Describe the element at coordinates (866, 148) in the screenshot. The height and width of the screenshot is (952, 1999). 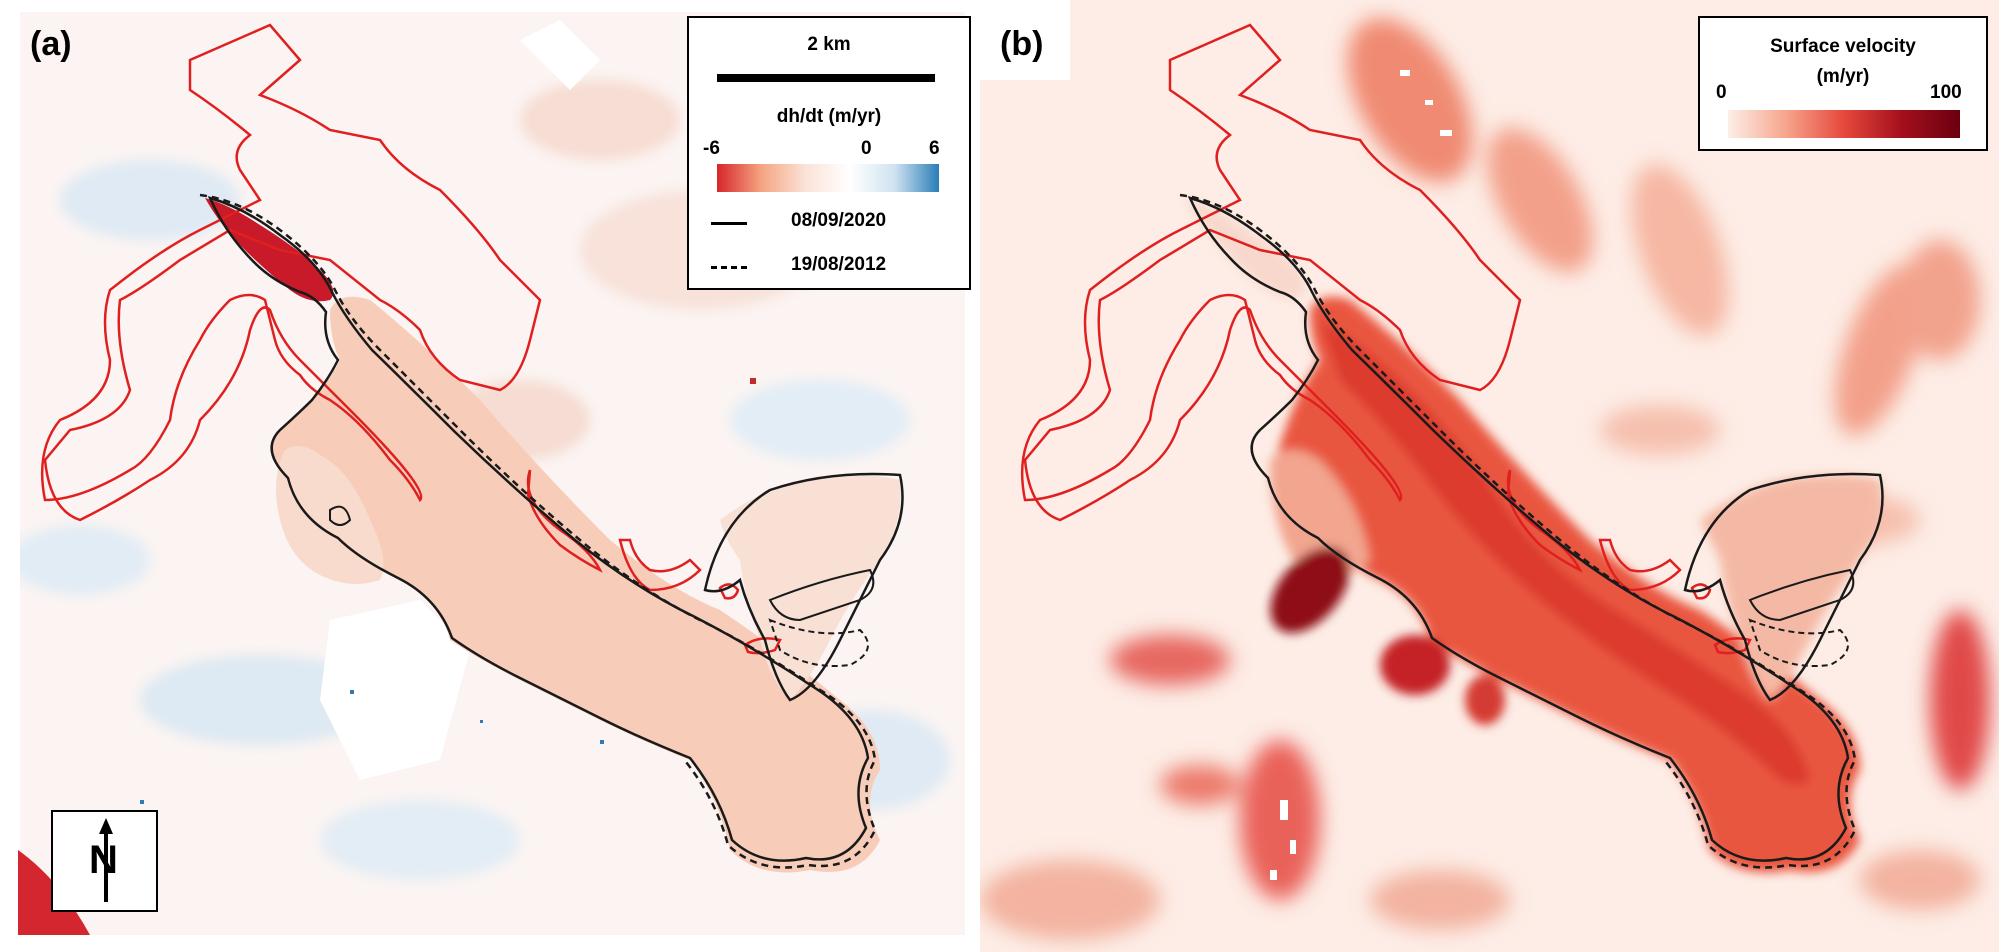
I see `colorbar-tick-mid: 0` at that location.